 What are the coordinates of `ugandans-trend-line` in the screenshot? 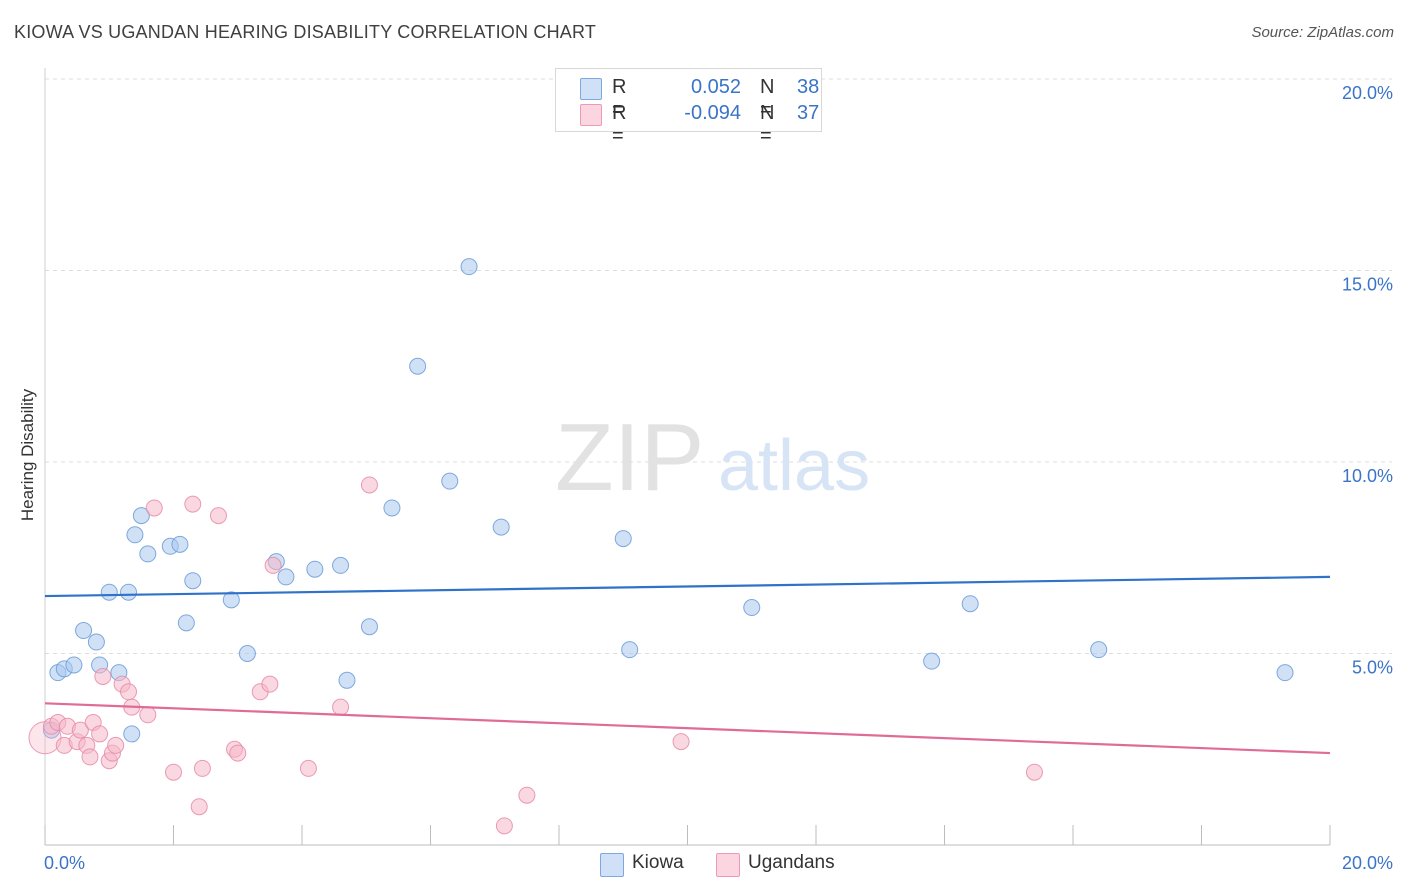 It's located at (687, 728).